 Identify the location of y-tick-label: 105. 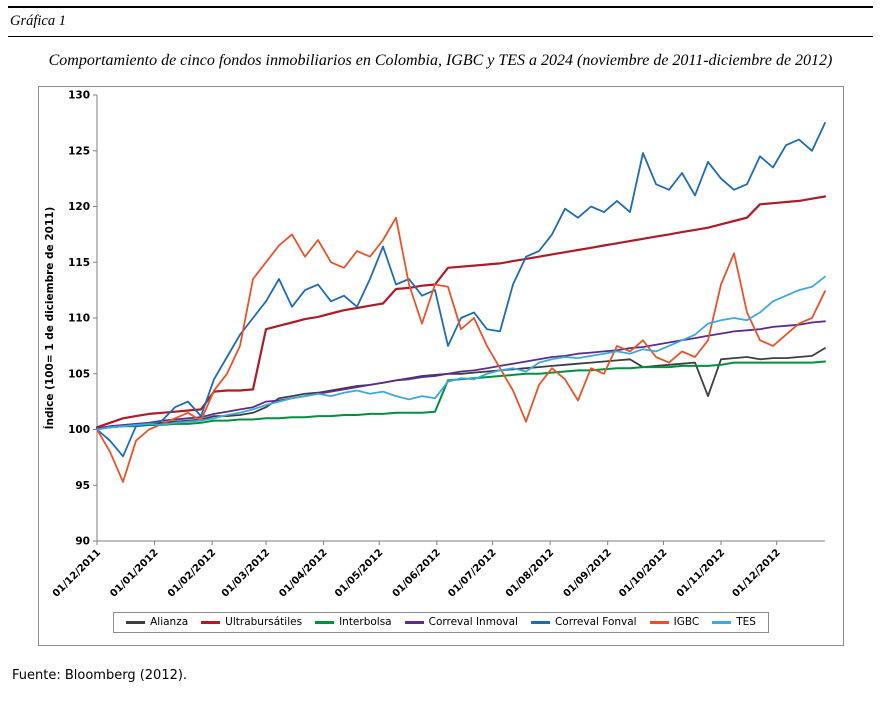
(79, 374).